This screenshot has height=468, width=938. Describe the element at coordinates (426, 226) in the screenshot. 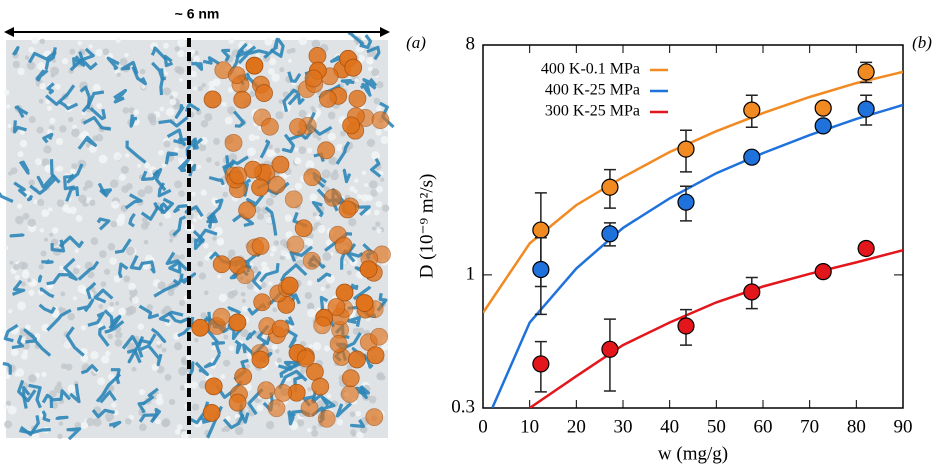

I see `y-axis-label: D (10⁻⁹ m²/s)` at that location.